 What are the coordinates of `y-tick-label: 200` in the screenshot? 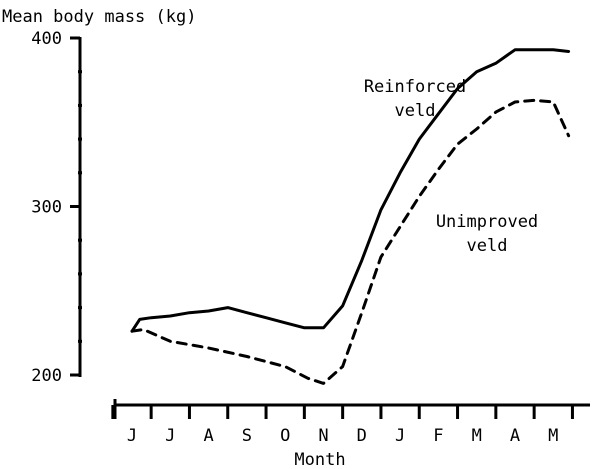 It's located at (46, 376).